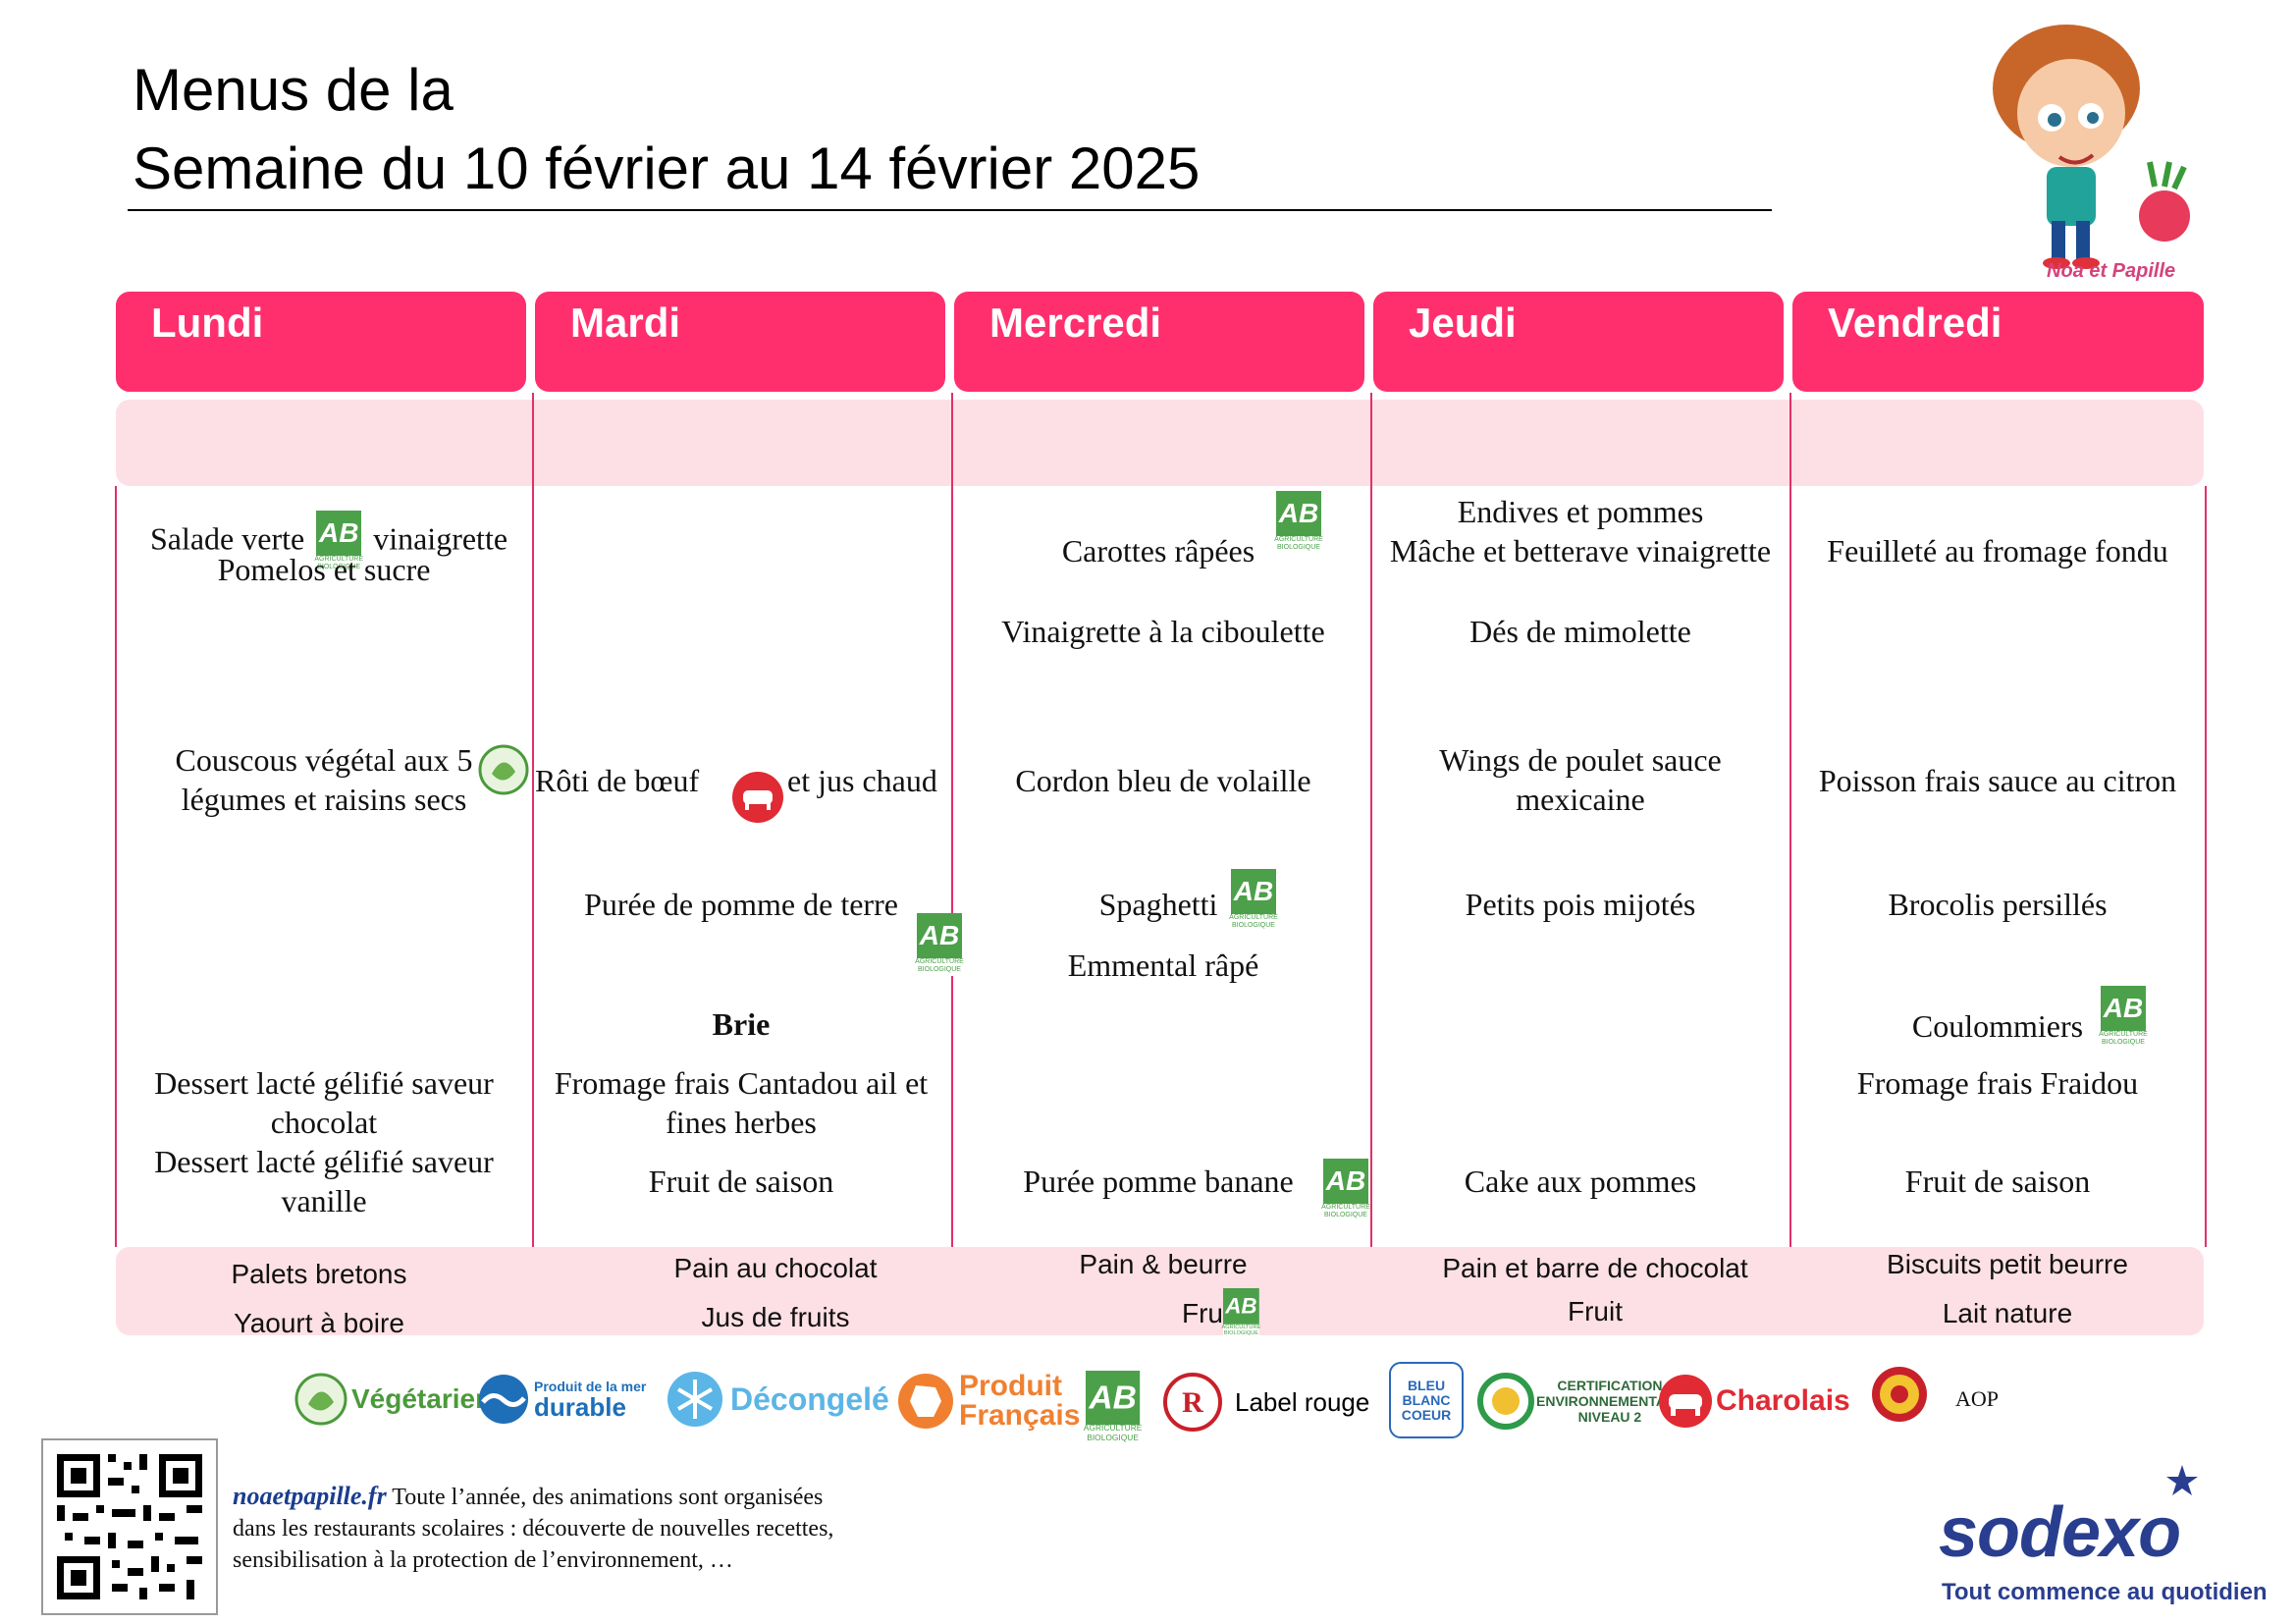 Image resolution: width=2296 pixels, height=1624 pixels. Describe the element at coordinates (503, 1399) in the screenshot. I see `wave-icon` at that location.